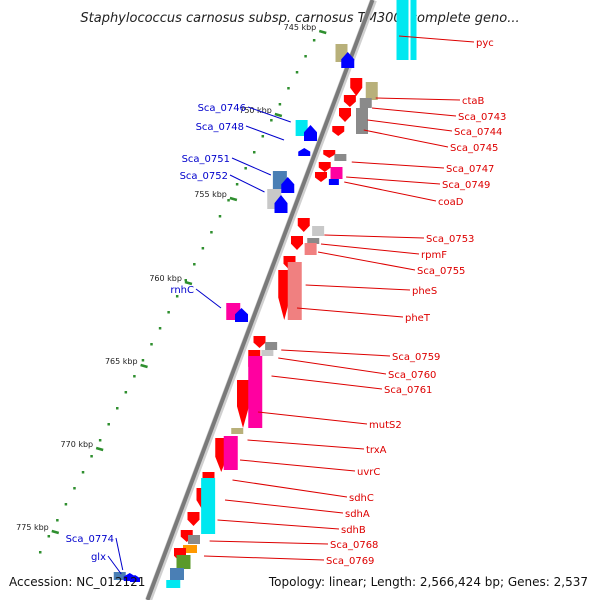  What do you see at coordinates (482, 117) in the screenshot?
I see `gene-label-sca-0743: Sca_0743` at bounding box center [482, 117].